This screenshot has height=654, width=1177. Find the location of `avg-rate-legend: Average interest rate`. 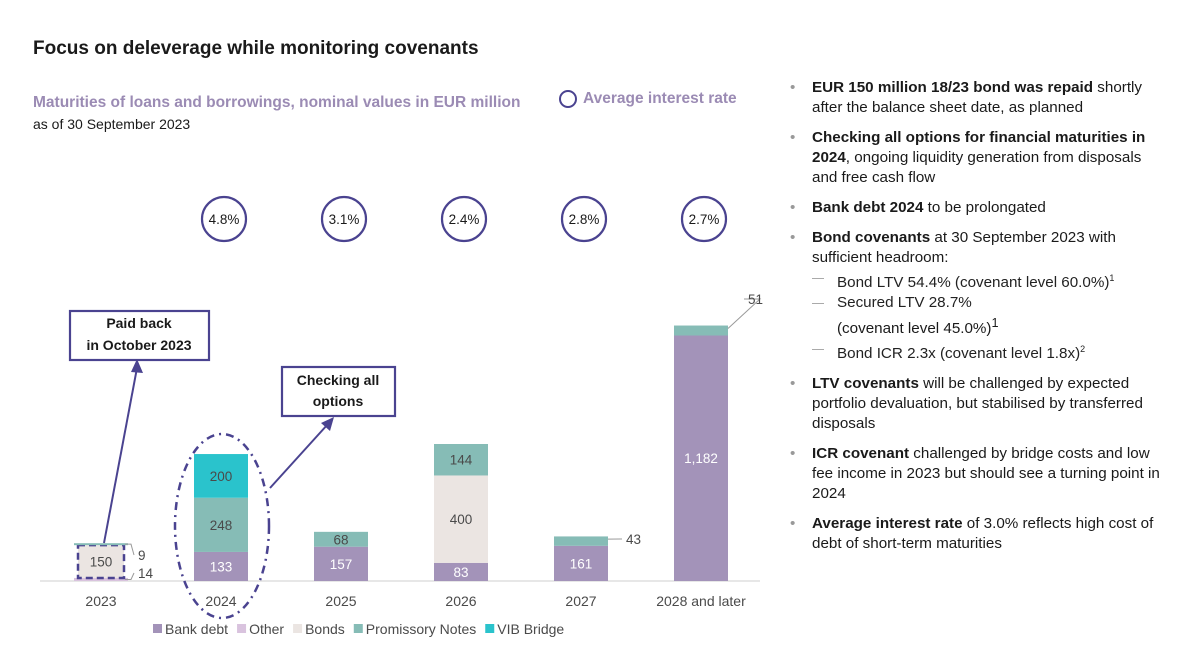

avg-rate-legend: Average interest rate is located at coordinates (648, 99).